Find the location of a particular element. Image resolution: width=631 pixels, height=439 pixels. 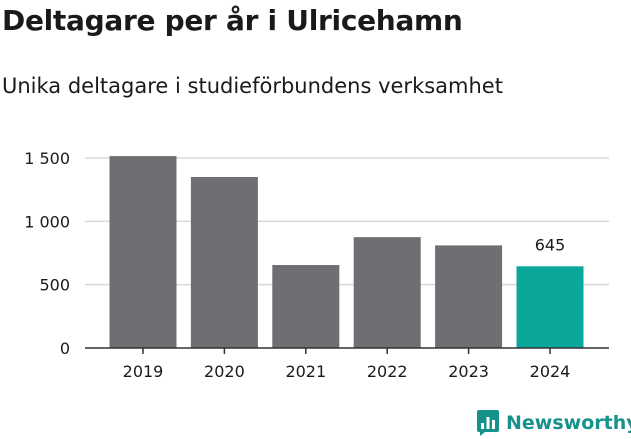

brand-name: Newsworthy is located at coordinates (568, 423).